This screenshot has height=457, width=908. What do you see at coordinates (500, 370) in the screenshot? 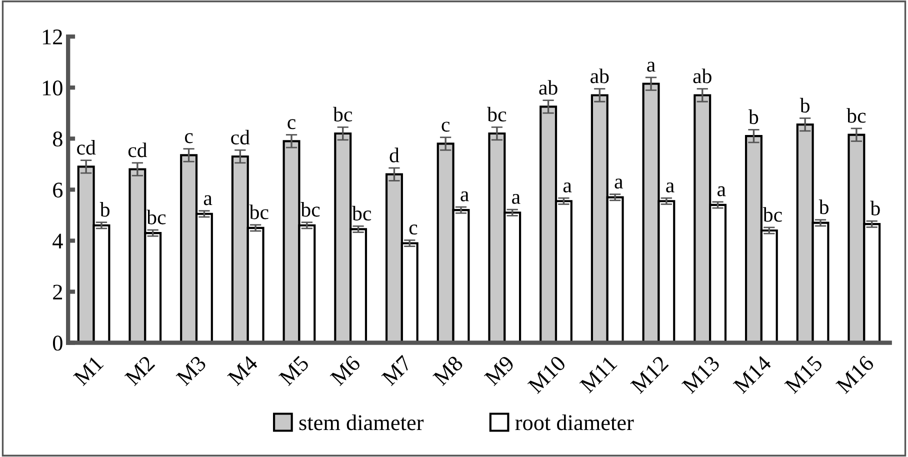
I see `x-tick-label: M9` at bounding box center [500, 370].